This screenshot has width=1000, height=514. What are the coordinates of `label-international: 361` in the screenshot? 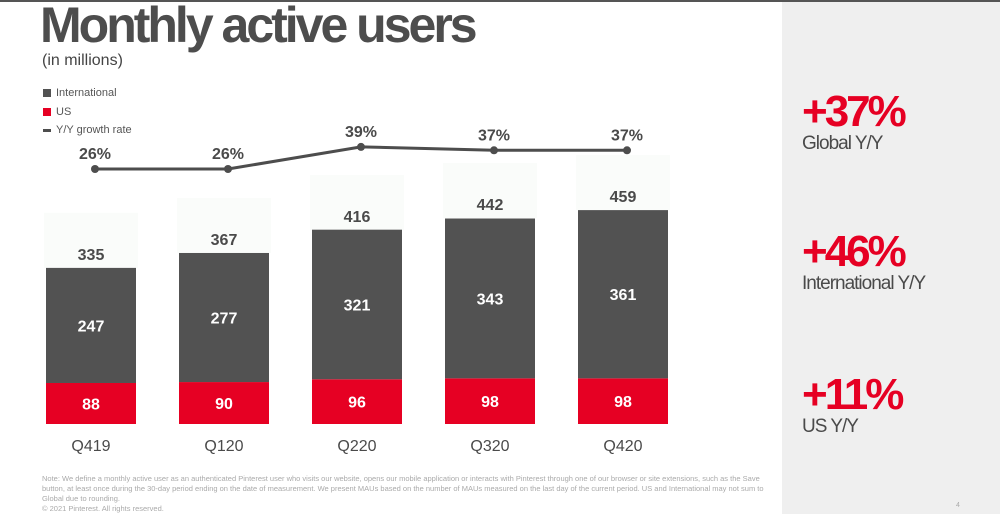 It's located at (623, 295).